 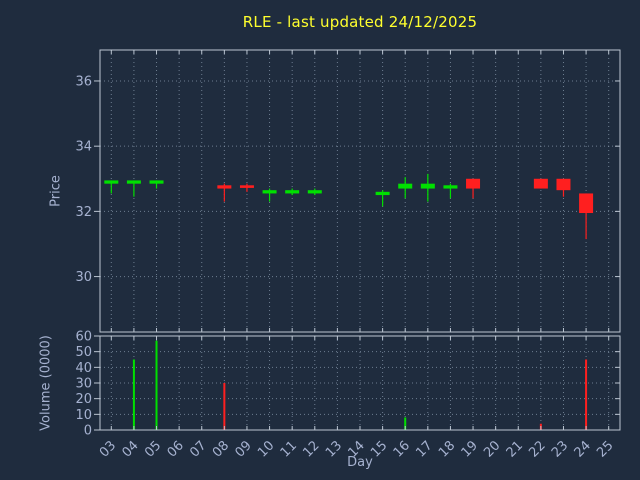 I want to click on svg-text: 10, so click(x=83, y=415).